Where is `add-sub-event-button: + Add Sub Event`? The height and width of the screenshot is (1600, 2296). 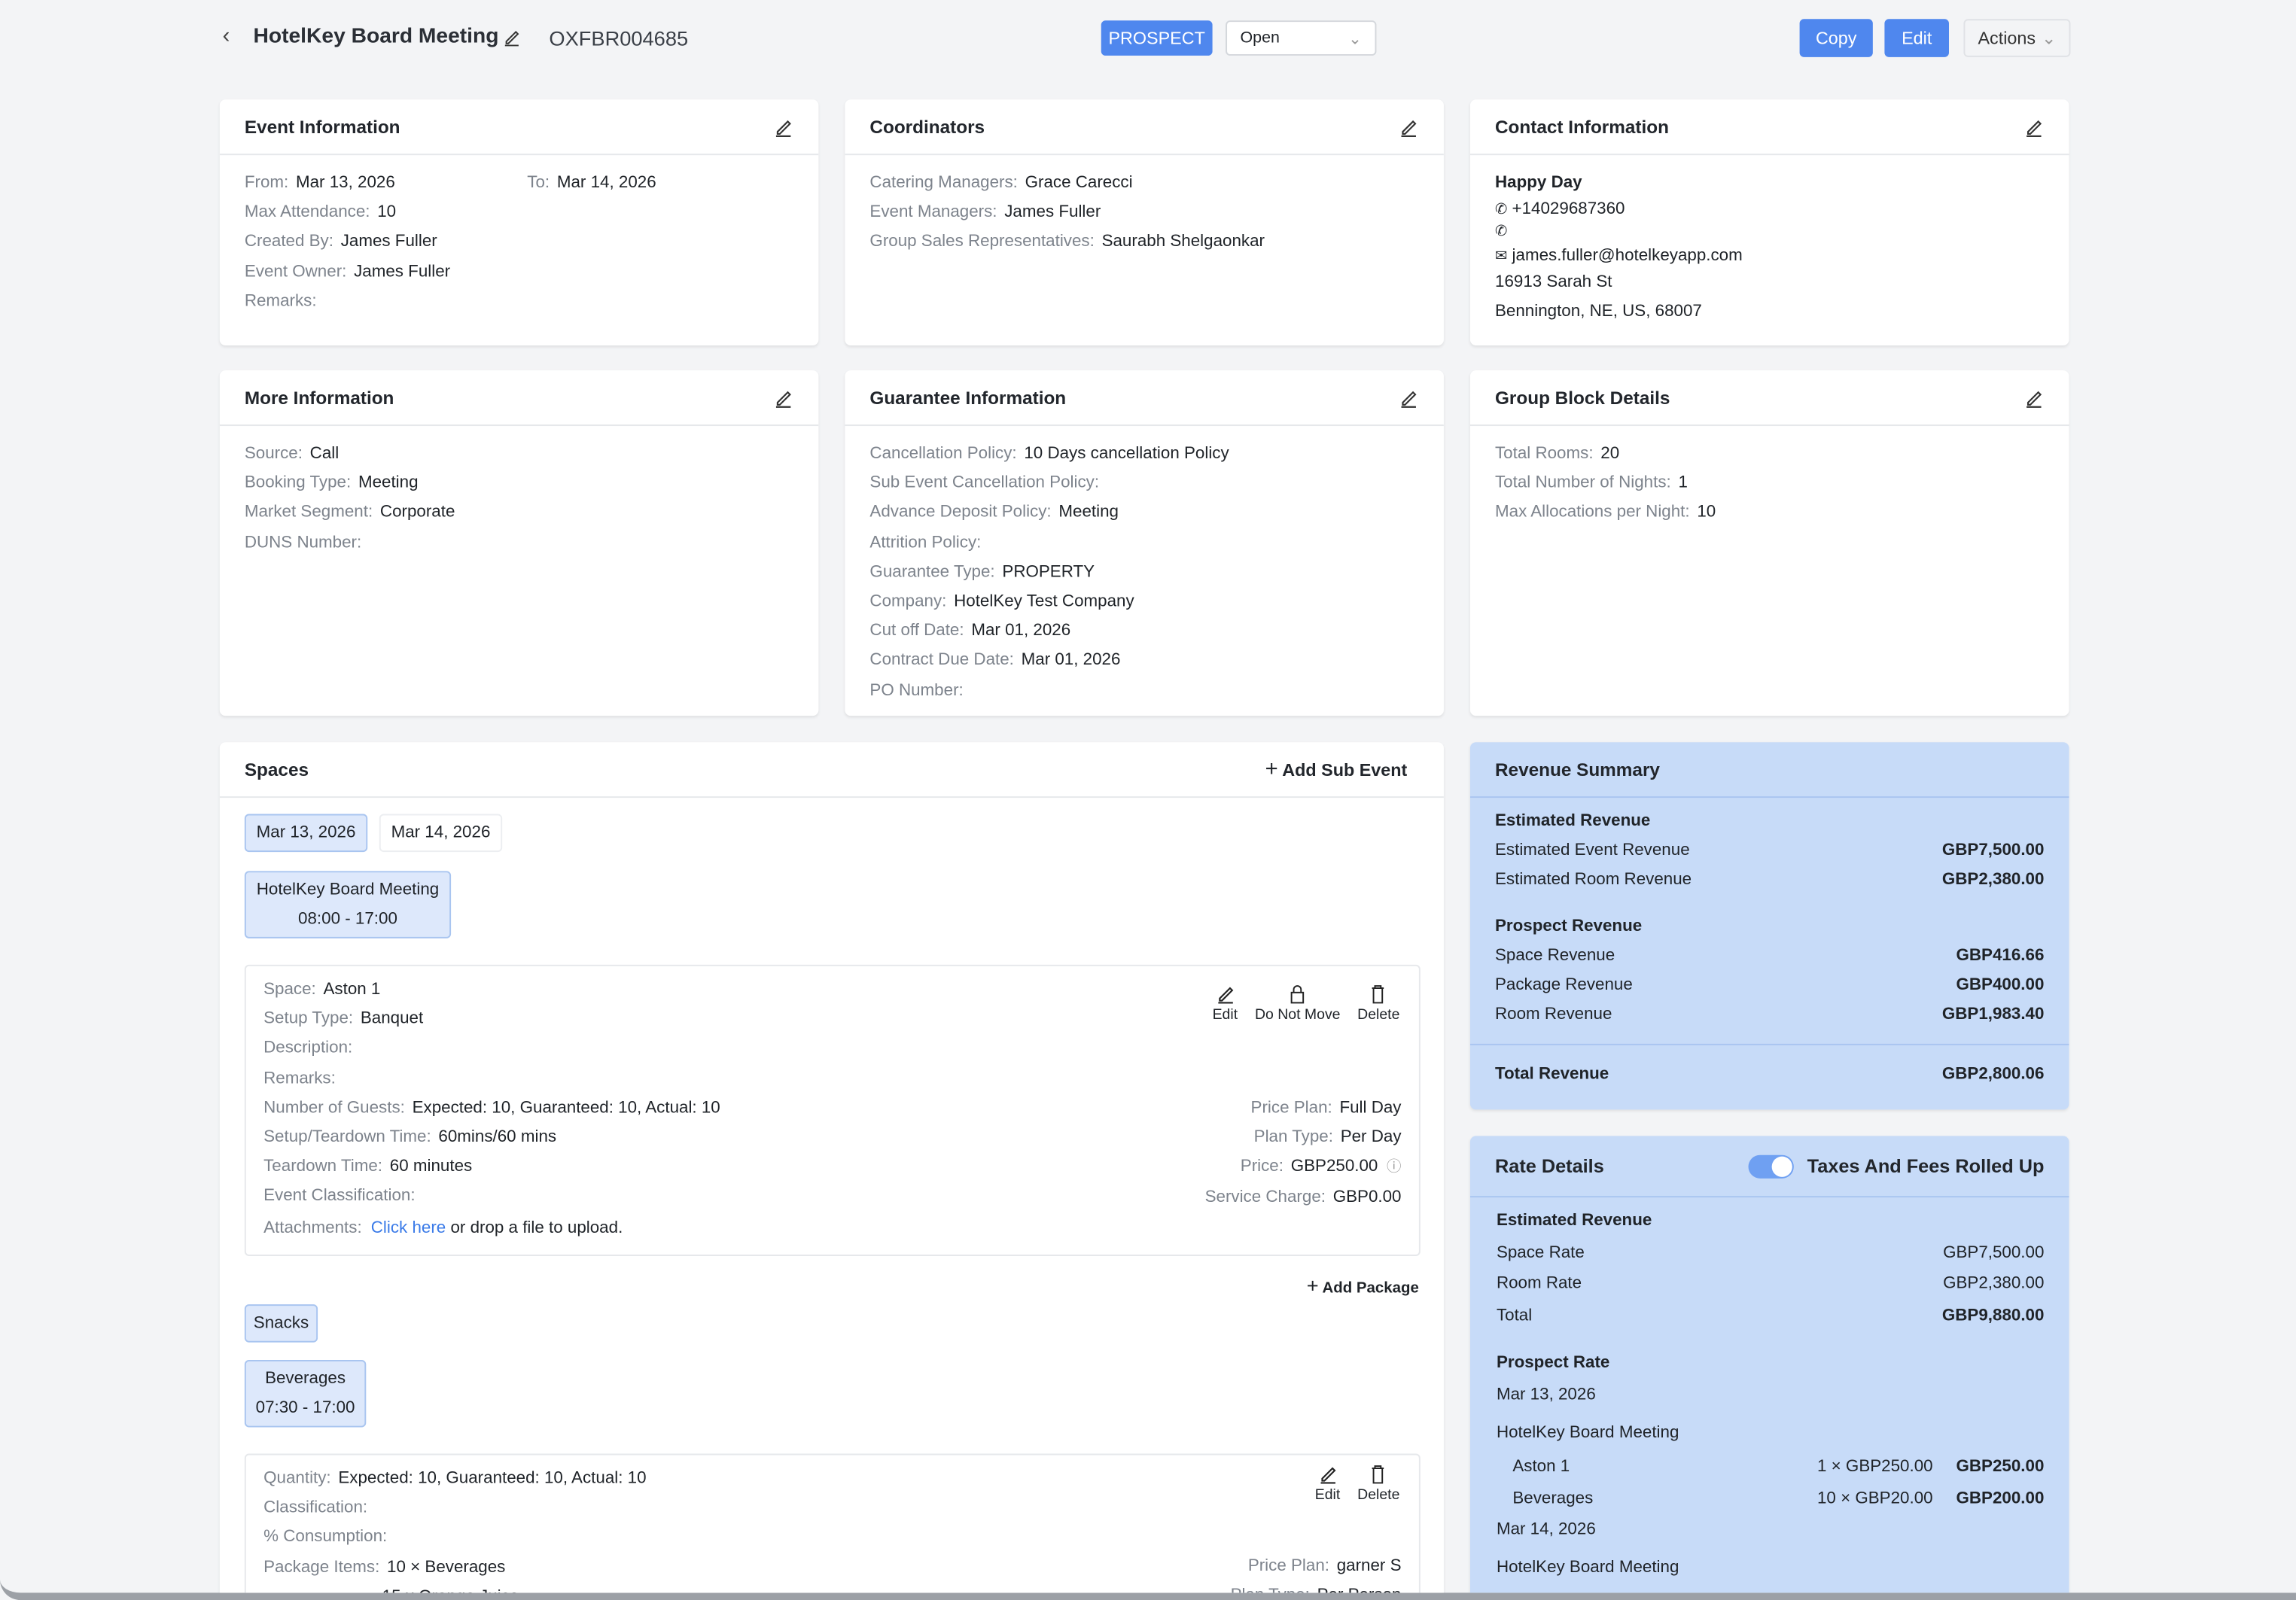 add-sub-event-button: + Add Sub Event is located at coordinates (1336, 770).